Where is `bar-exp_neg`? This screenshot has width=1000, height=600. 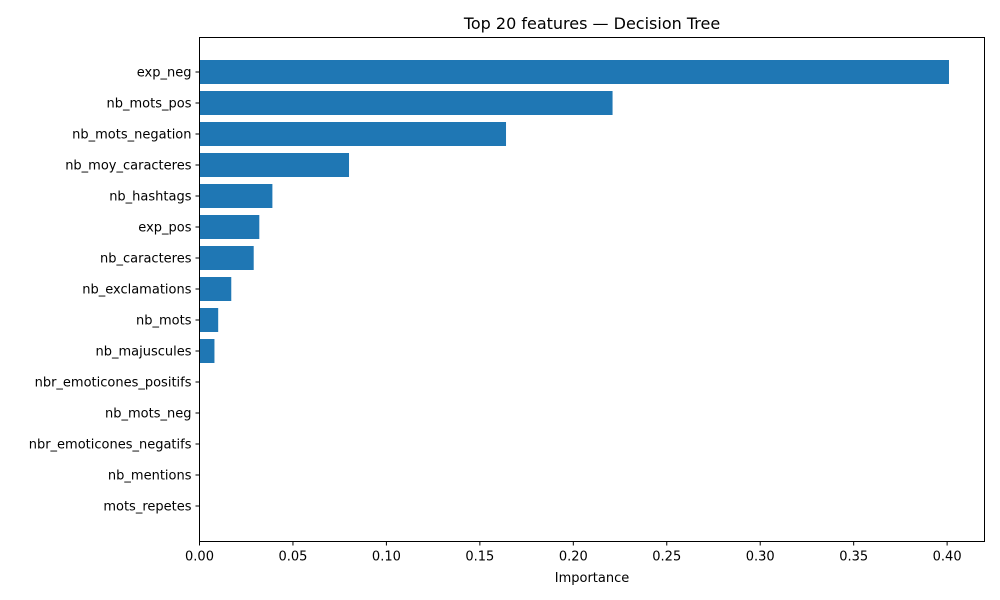 bar-exp_neg is located at coordinates (574, 72).